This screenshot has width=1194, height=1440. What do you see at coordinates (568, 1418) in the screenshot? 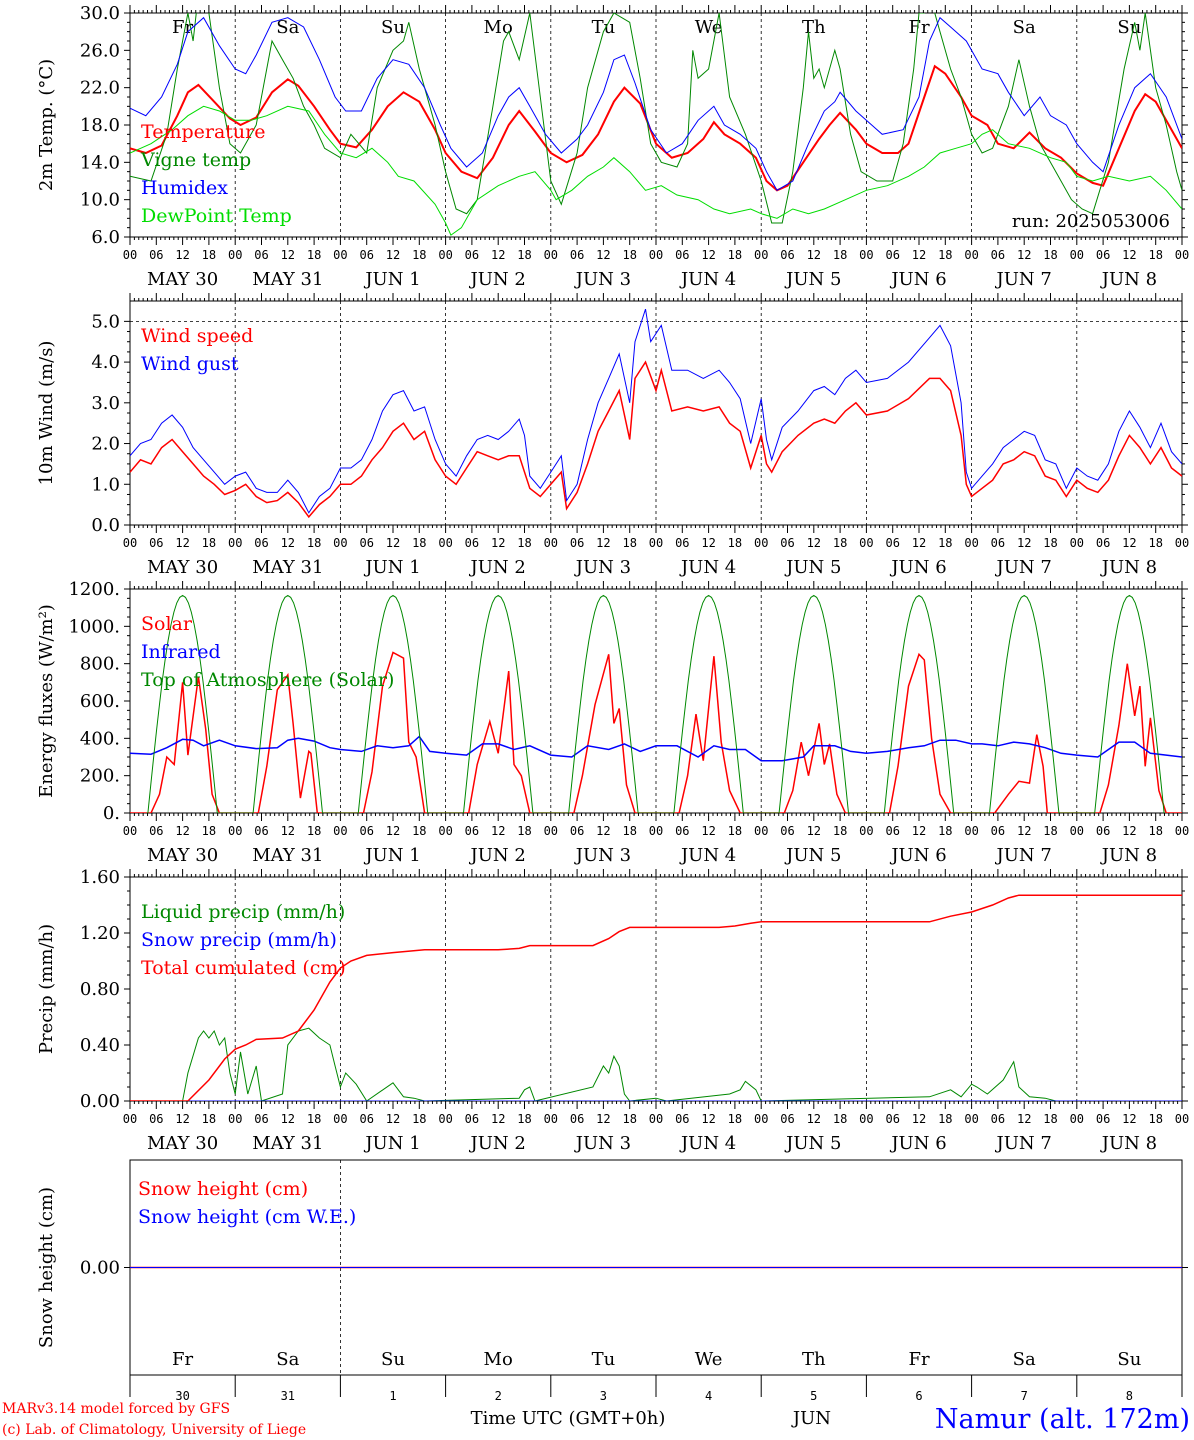
I see `time-axis-label: Time UTC (GMT+0h)` at bounding box center [568, 1418].